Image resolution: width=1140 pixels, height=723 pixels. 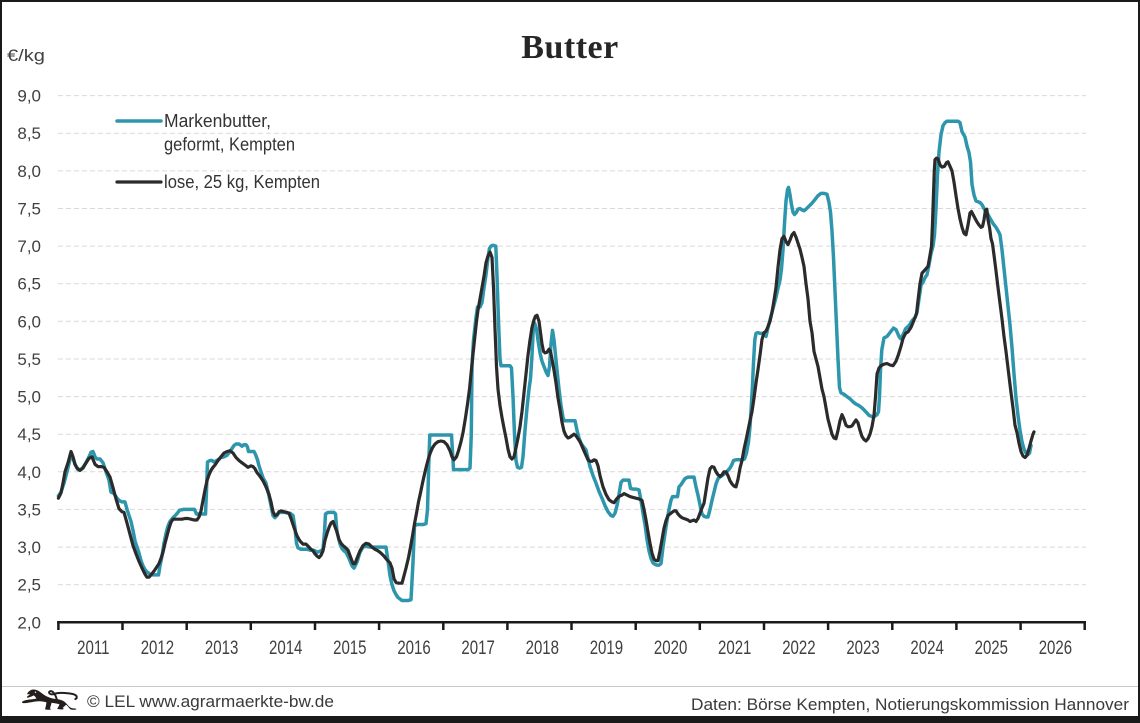 I want to click on svg-text: 2014, so click(x=286, y=647).